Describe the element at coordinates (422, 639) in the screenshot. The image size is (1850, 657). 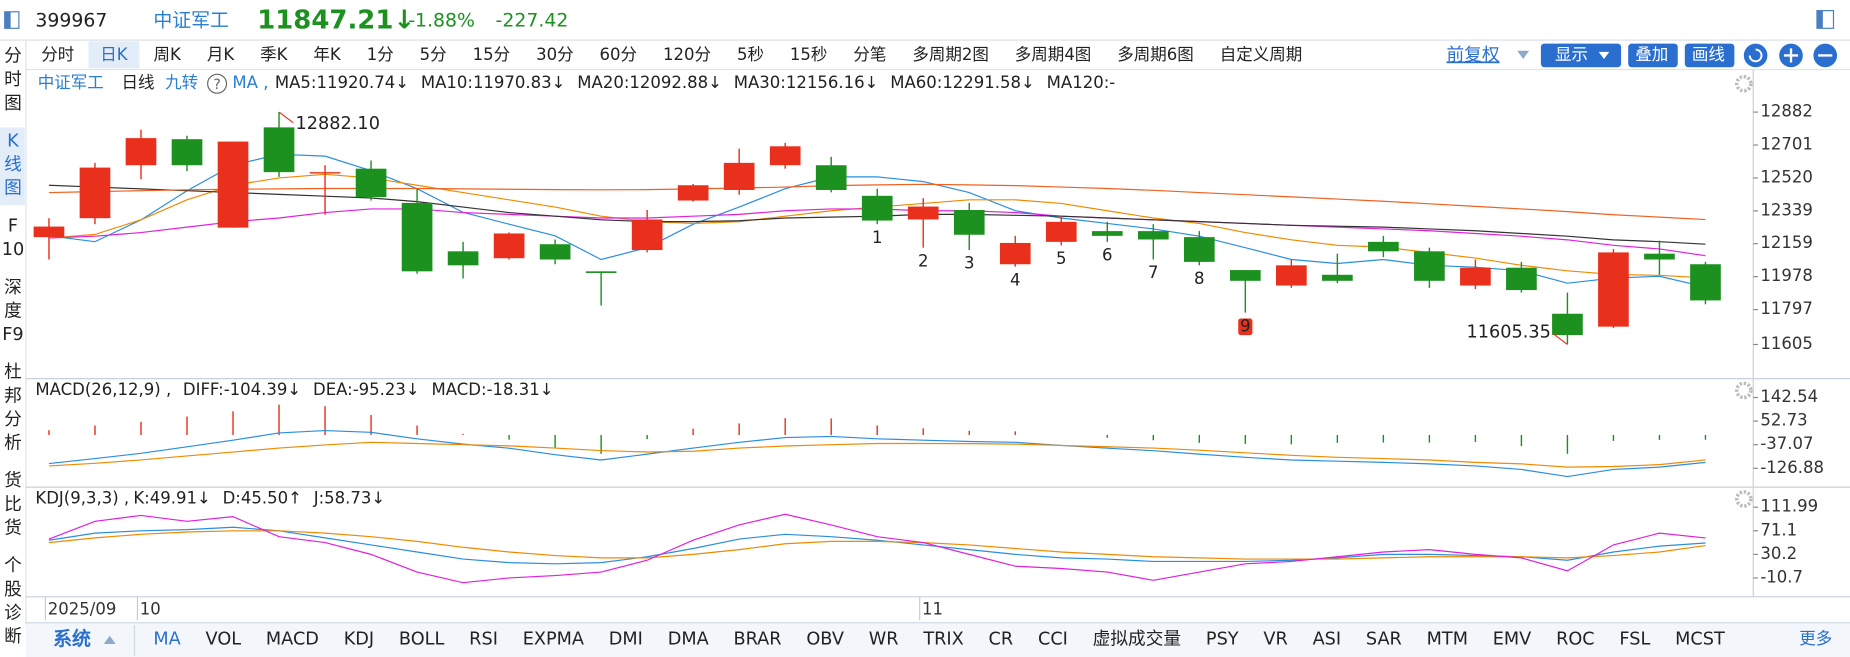
I see `indicator-tab: BOLL` at that location.